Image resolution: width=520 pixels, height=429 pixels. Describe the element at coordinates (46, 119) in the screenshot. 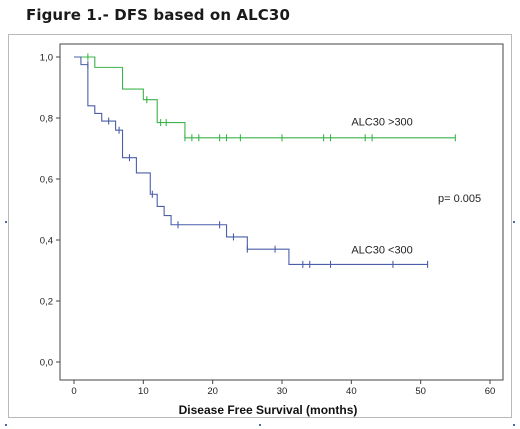

I see `y-tick-label: 0,8` at that location.